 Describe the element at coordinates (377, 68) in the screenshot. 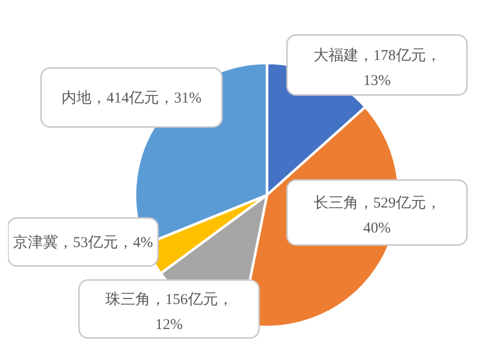

I see `slice-label: 大福建，178亿元，13%` at that location.